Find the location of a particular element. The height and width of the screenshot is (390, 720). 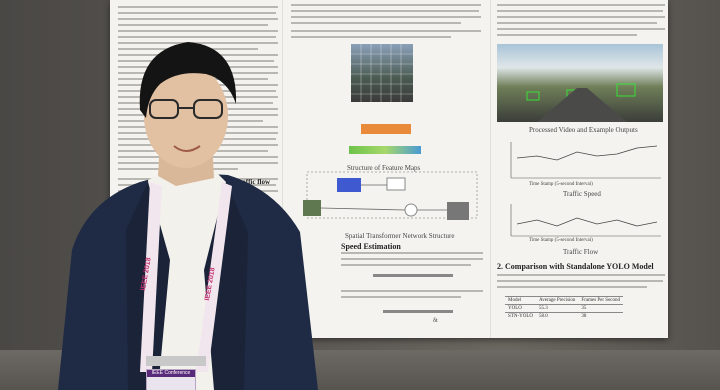

table-row: YOLO 55.3 35 is located at coordinates (564, 308).